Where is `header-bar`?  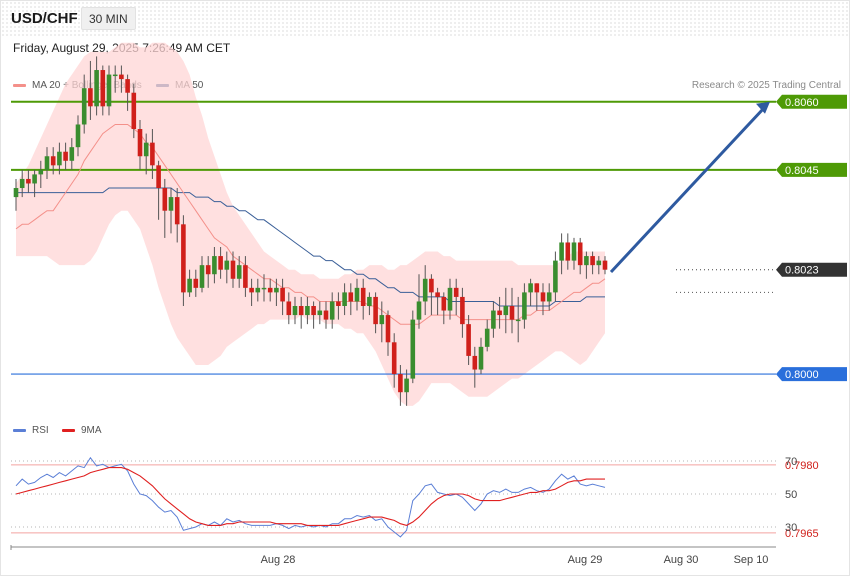 header-bar is located at coordinates (425, 18).